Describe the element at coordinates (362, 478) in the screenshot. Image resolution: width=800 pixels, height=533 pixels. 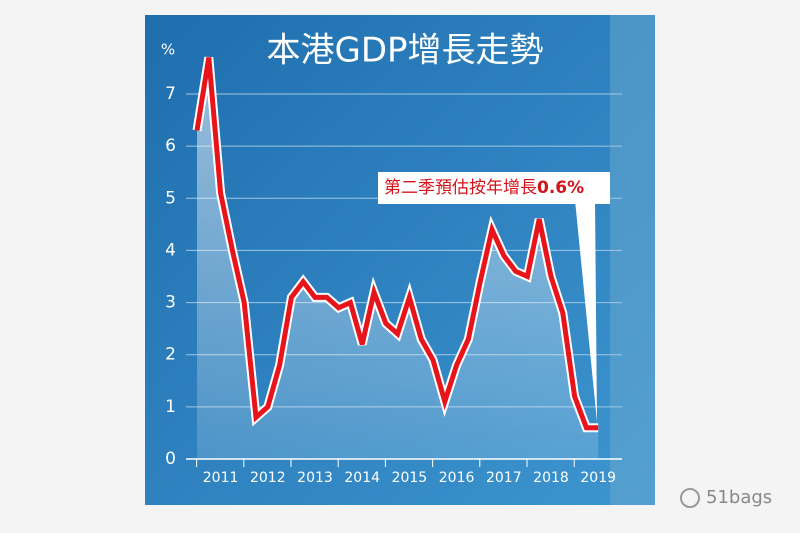
I see `x-tick-label: 2014` at that location.